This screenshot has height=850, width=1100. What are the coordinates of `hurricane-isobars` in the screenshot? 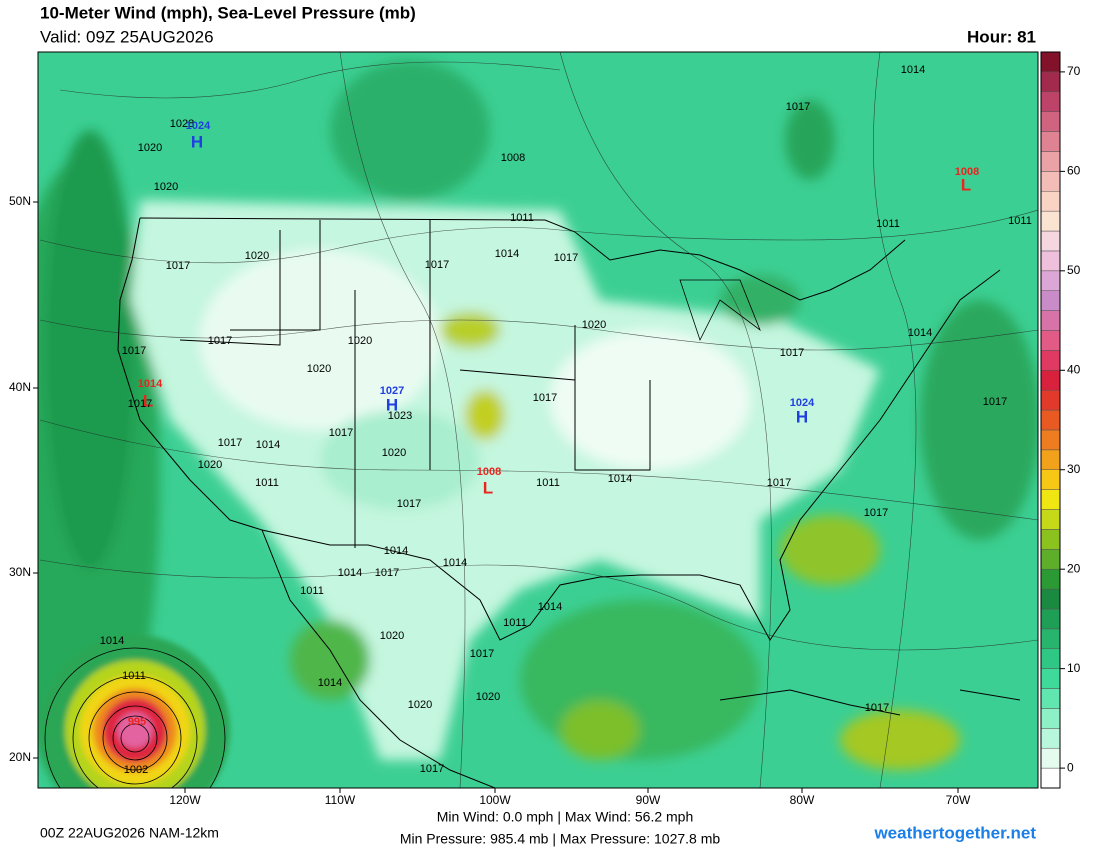 It's located at (135, 717).